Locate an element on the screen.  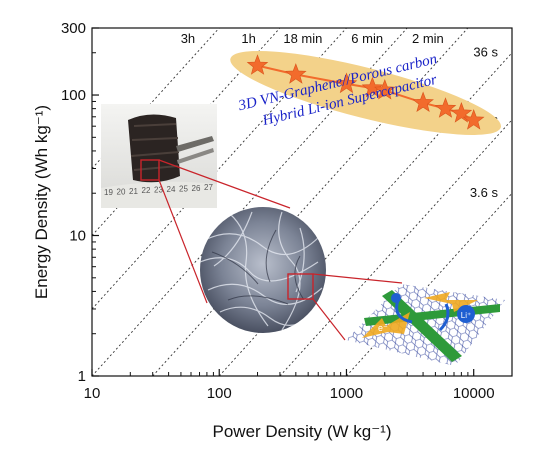
ruler-number: 27 is located at coordinates (208, 187).